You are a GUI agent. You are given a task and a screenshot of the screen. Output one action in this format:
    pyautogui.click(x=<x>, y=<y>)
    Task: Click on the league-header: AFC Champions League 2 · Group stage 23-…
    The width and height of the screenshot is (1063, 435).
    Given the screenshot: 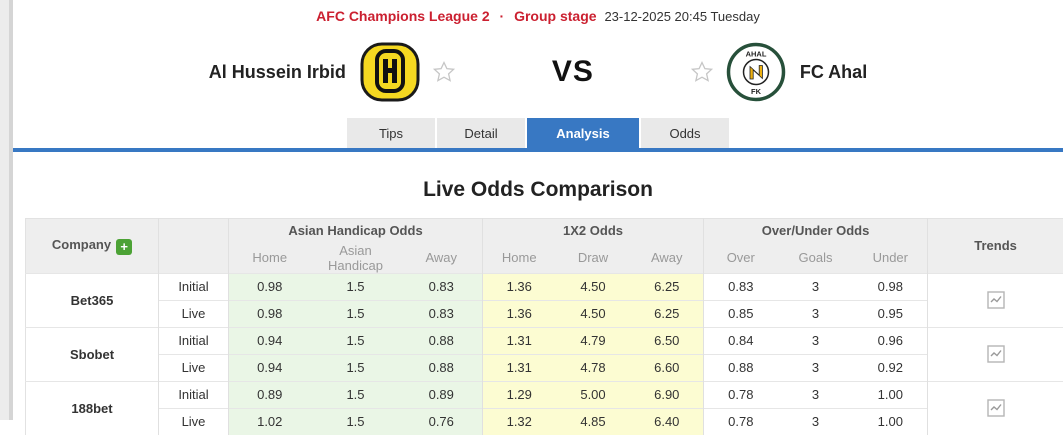 What is the action you would take?
    pyautogui.click(x=538, y=12)
    